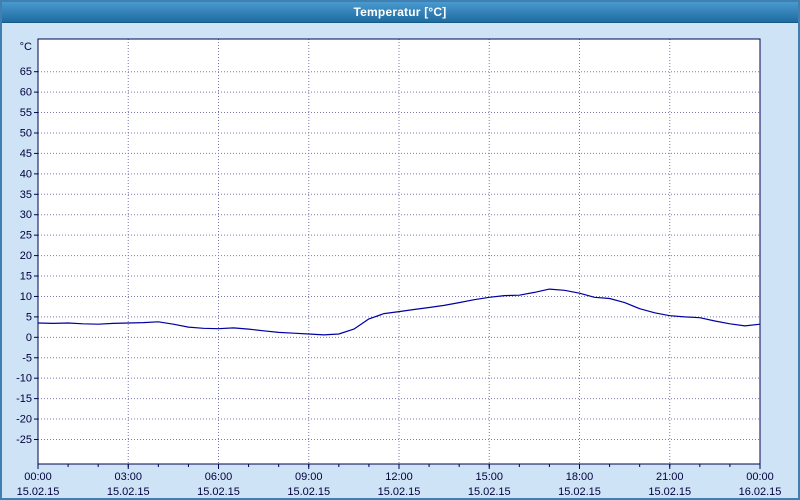 Image resolution: width=800 pixels, height=500 pixels. I want to click on y-tick-label: -25, so click(24, 440).